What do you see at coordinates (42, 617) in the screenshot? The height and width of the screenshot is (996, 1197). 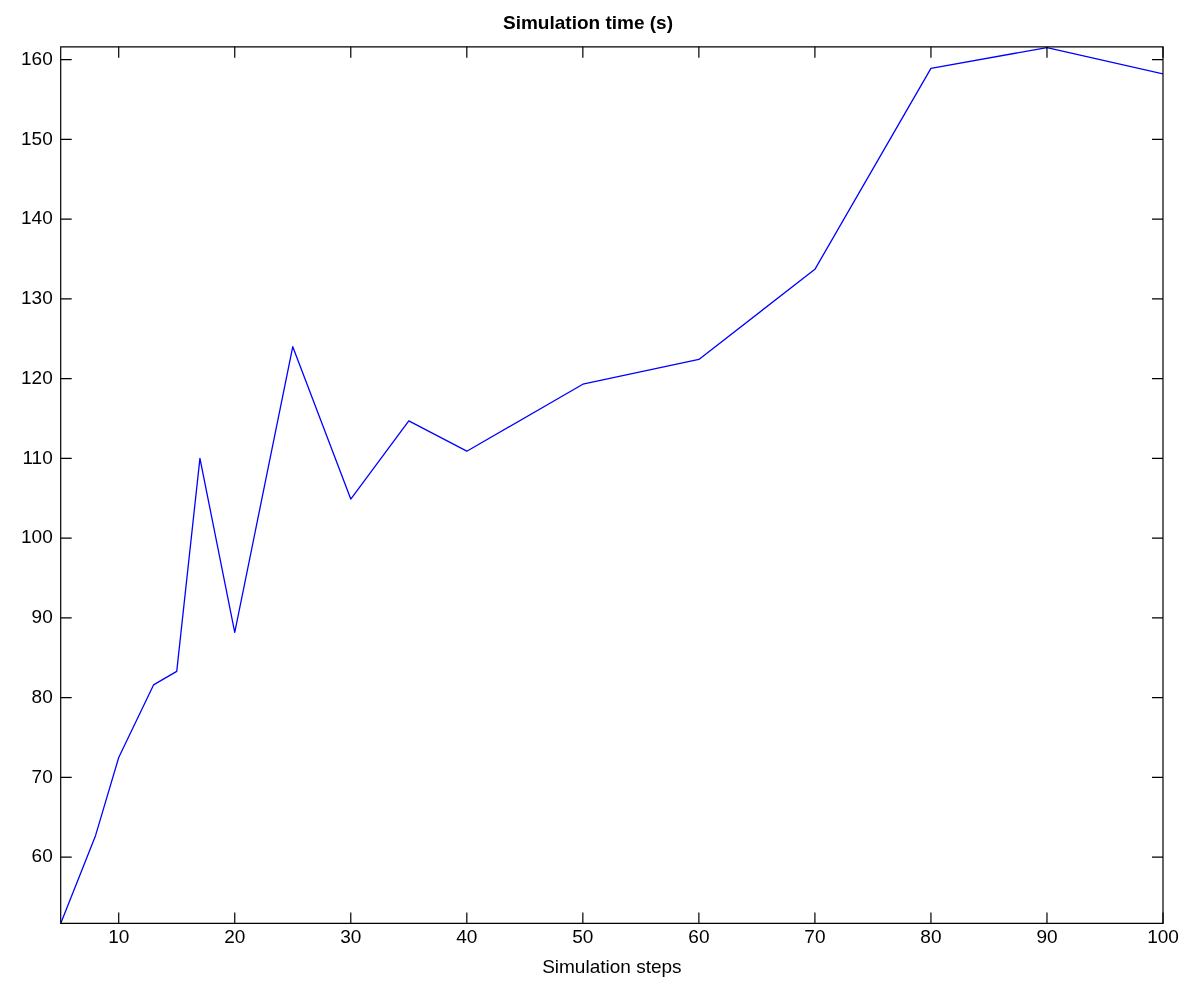 I see `y-tick-label: 90` at bounding box center [42, 617].